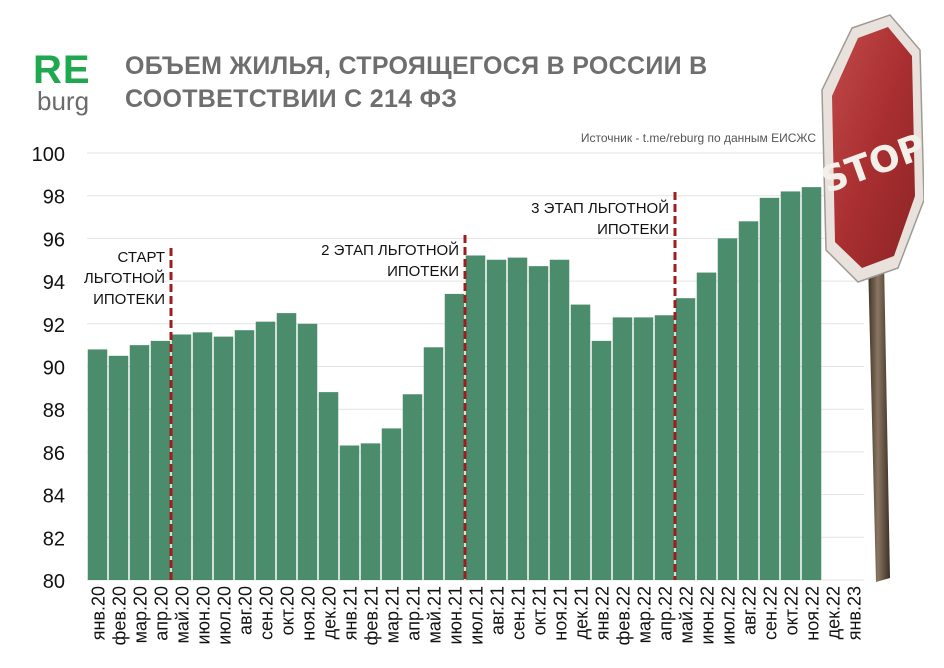 This screenshot has width=944, height=668. Describe the element at coordinates (63, 101) in the screenshot. I see `logo-burg-text: burg` at that location.